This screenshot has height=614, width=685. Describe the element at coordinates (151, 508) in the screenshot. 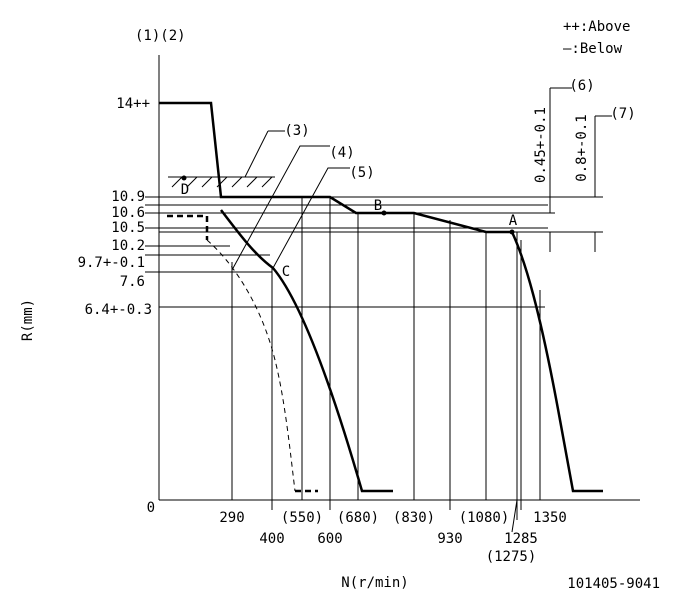

I see `y-label: 0` at that location.